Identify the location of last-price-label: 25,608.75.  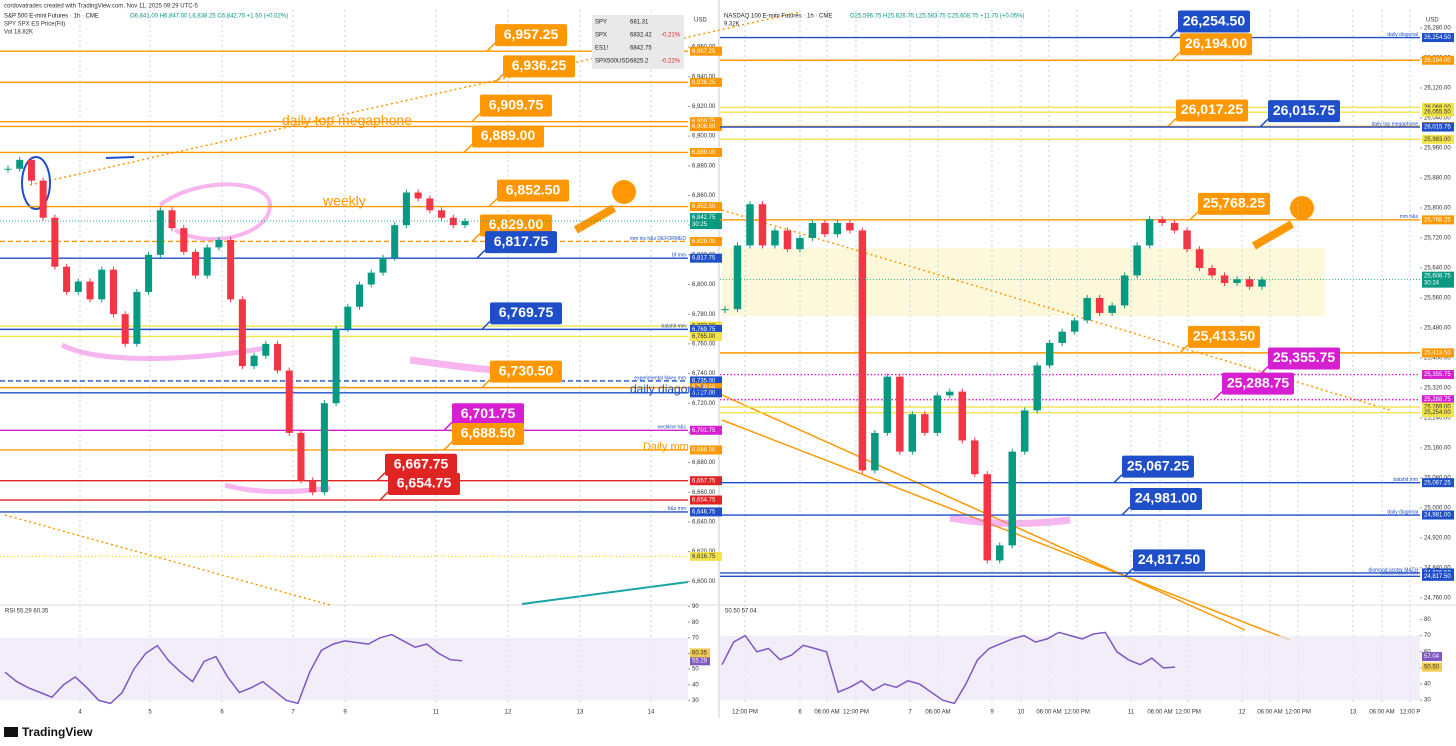
(1437, 277).